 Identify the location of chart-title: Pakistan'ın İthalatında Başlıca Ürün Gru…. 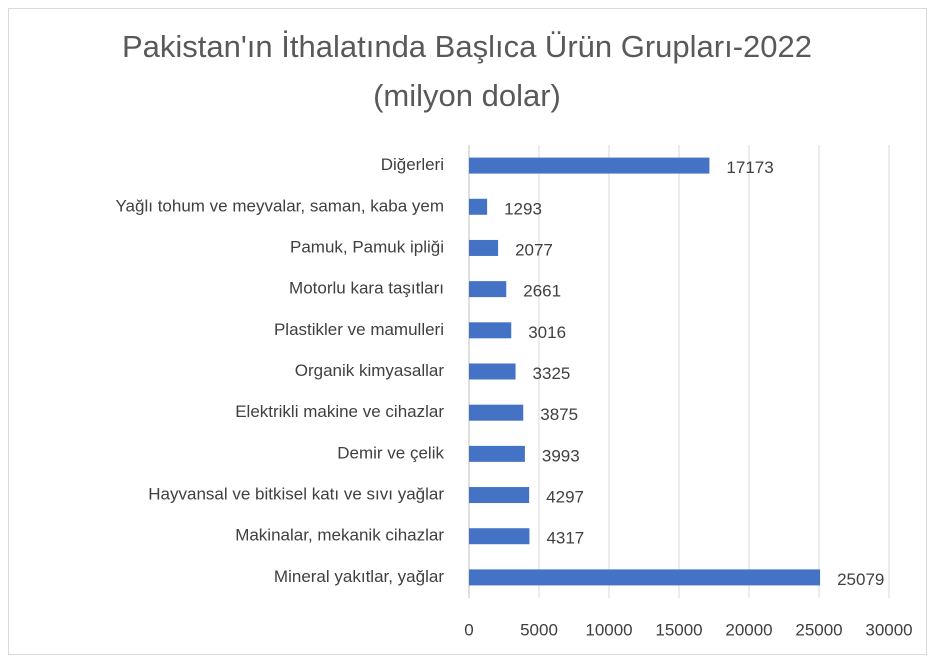
(467, 71).